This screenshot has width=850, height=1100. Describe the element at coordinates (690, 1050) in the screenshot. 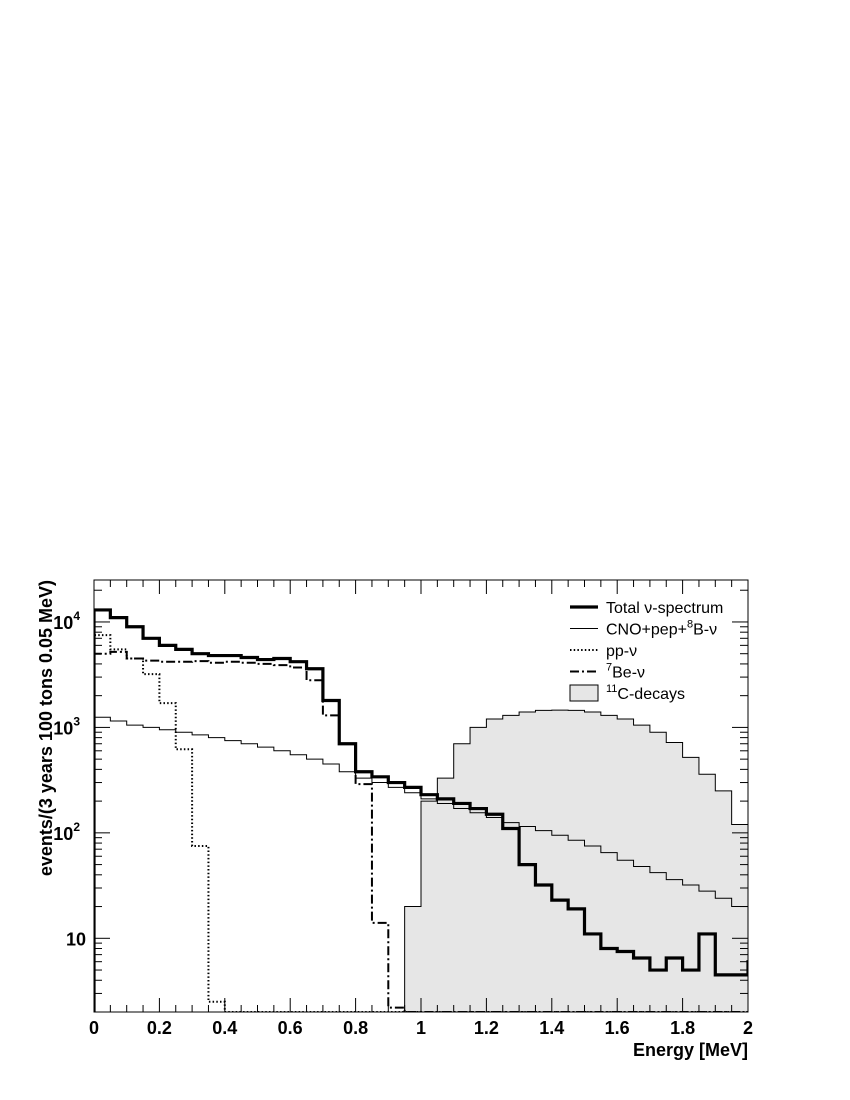

I see `x-axis-title: Energy [MeV]` at that location.